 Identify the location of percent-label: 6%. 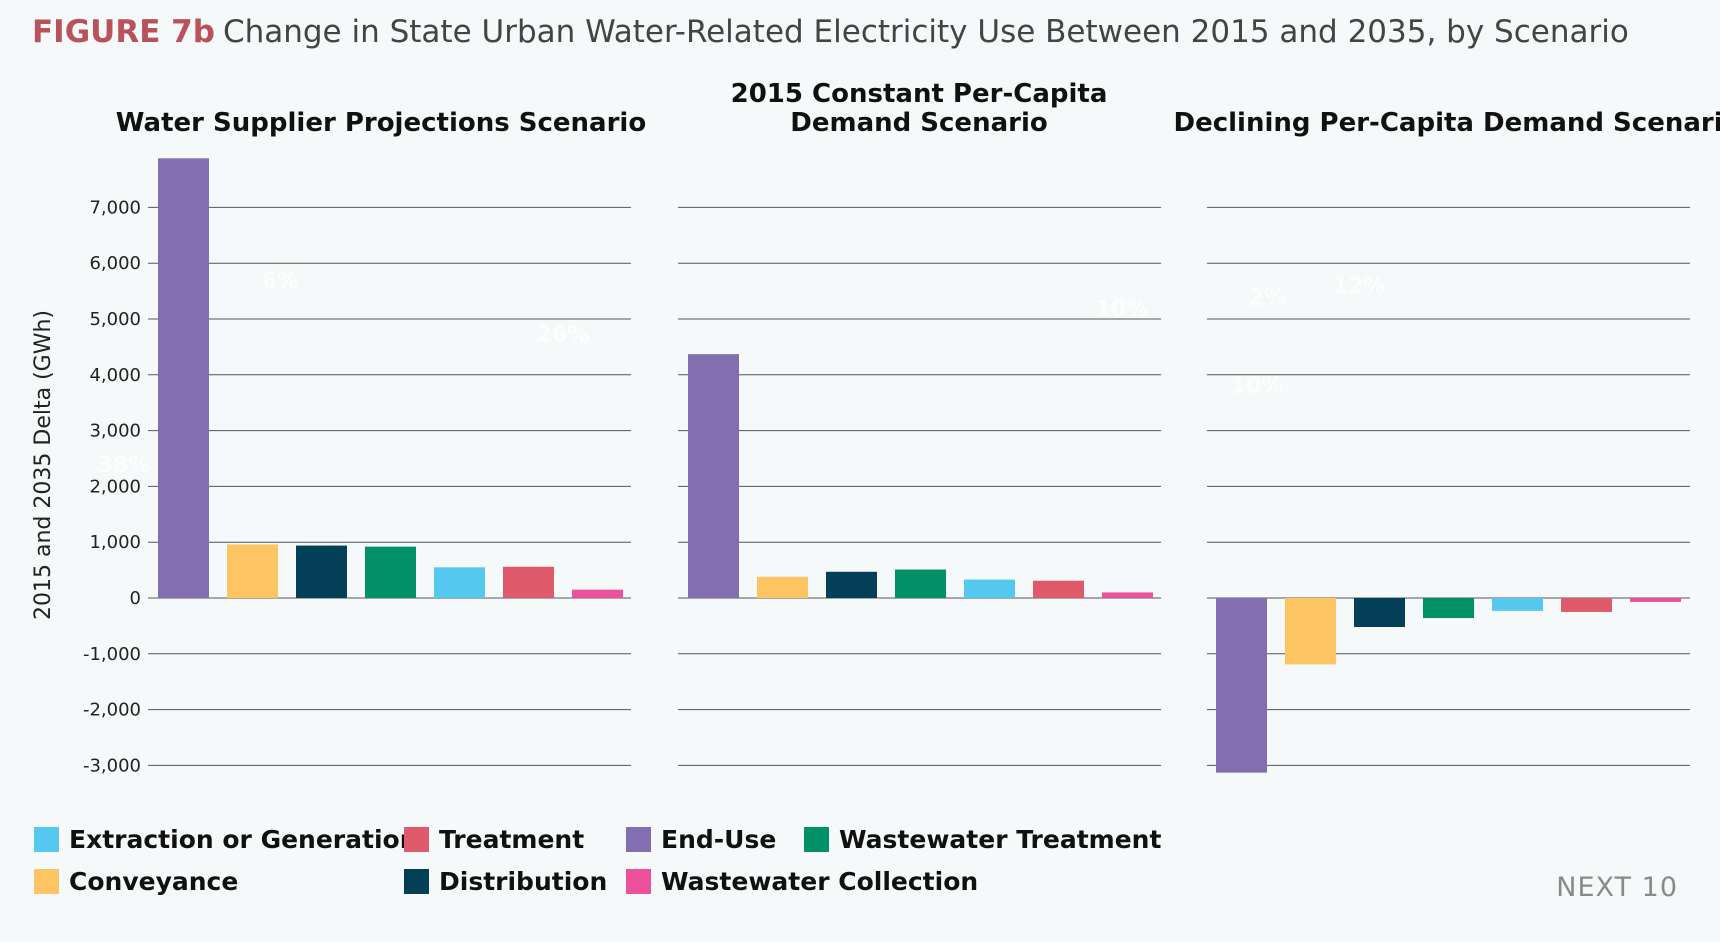
(279, 281).